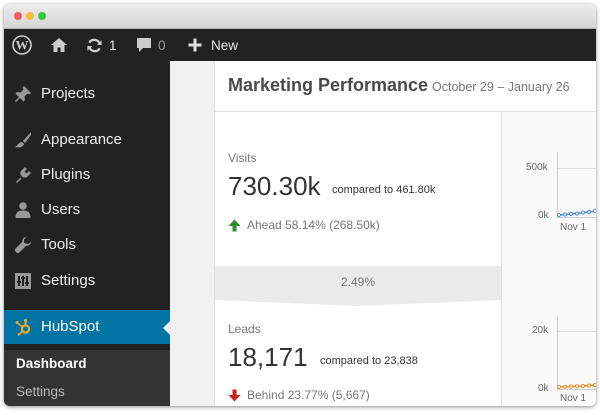  I want to click on arrow-up-icon, so click(234, 225).